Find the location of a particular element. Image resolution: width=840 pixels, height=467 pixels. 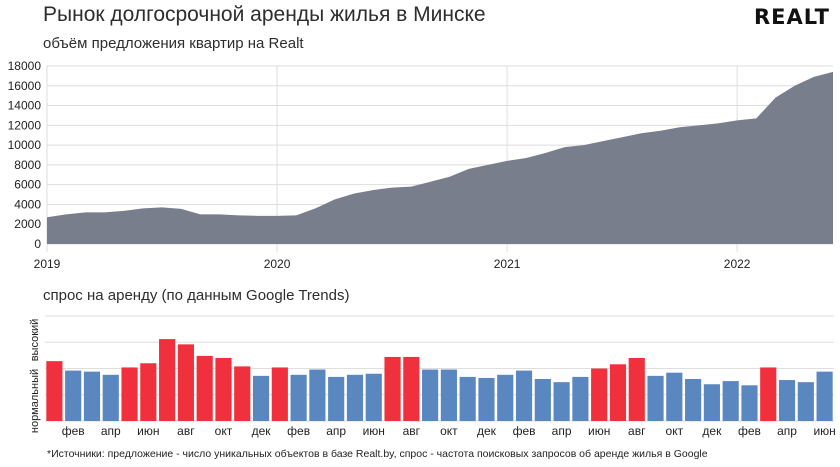

area-x-tick-label: 2019 is located at coordinates (47, 264).